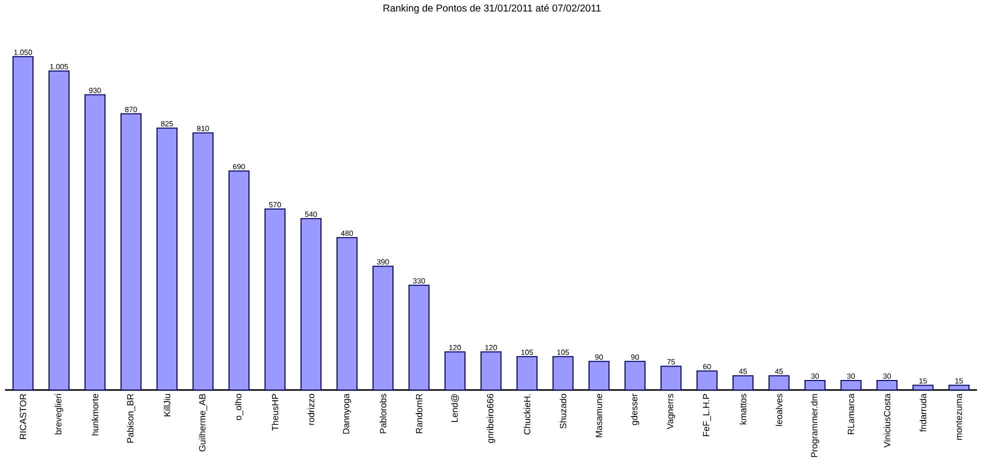 The width and height of the screenshot is (984, 473). I want to click on x-tick-label: FeF_L.H.P, so click(707, 415).